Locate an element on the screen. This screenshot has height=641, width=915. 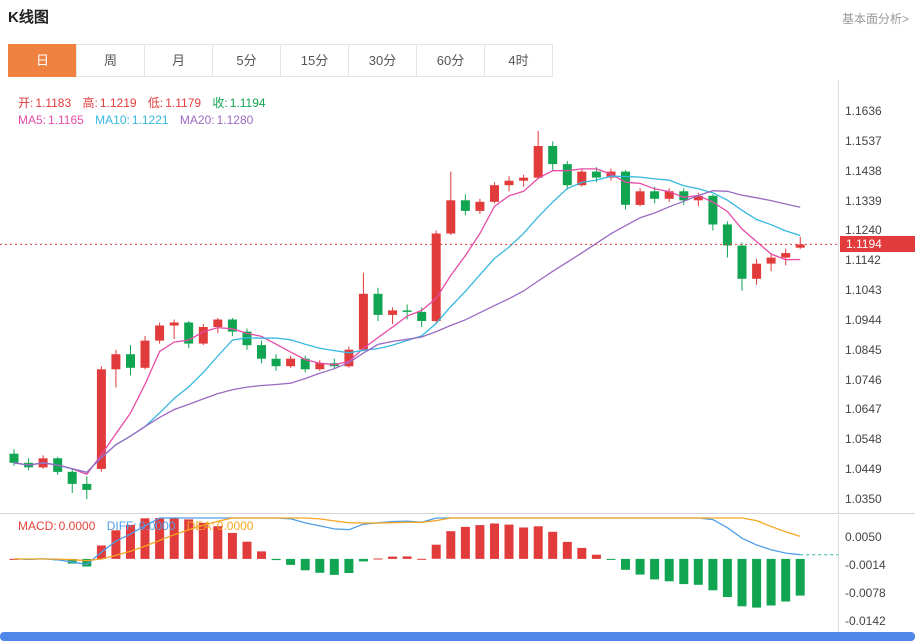
price-axis-label: 1.0845 is located at coordinates (863, 350).